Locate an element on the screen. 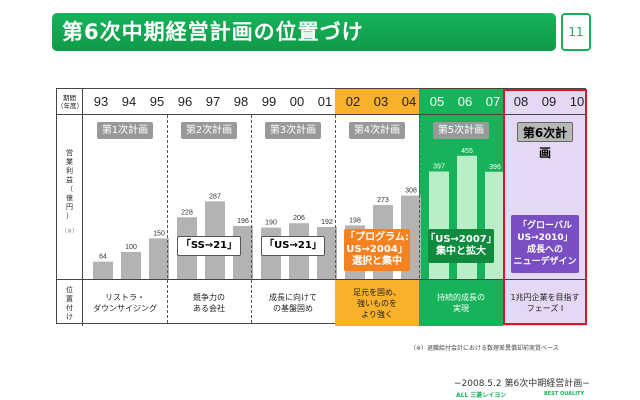 This screenshot has height=400, width=640. value-label-06: 455 is located at coordinates (467, 151).